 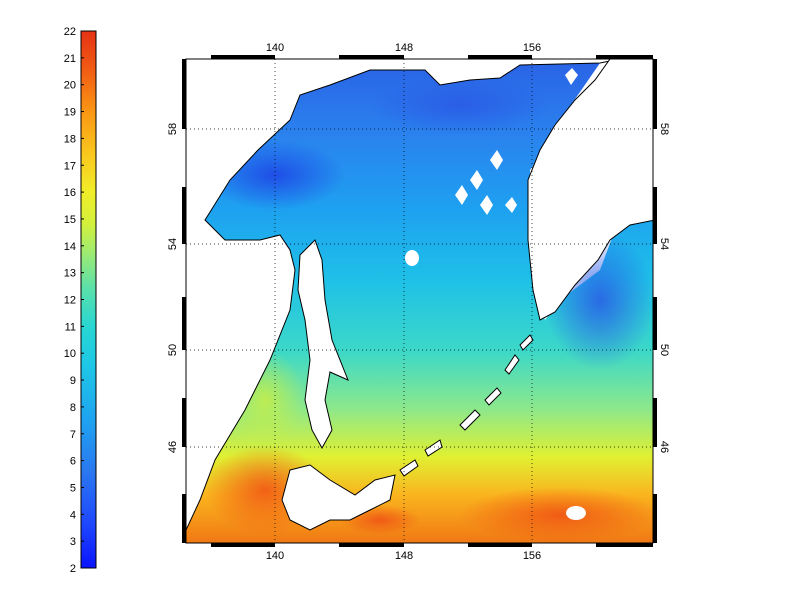 I want to click on colorbar-tick-label: 10, so click(x=70, y=354).